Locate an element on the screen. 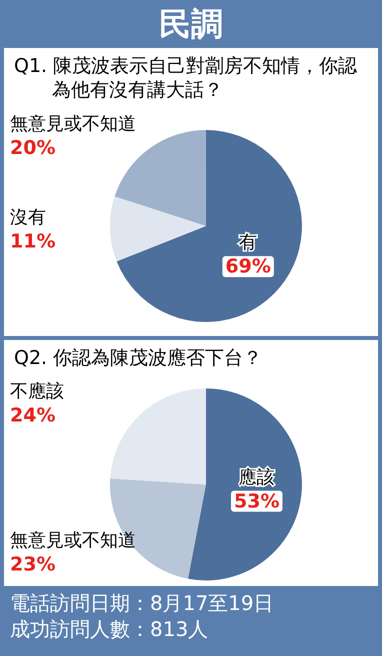  data-label: 53% is located at coordinates (257, 501).